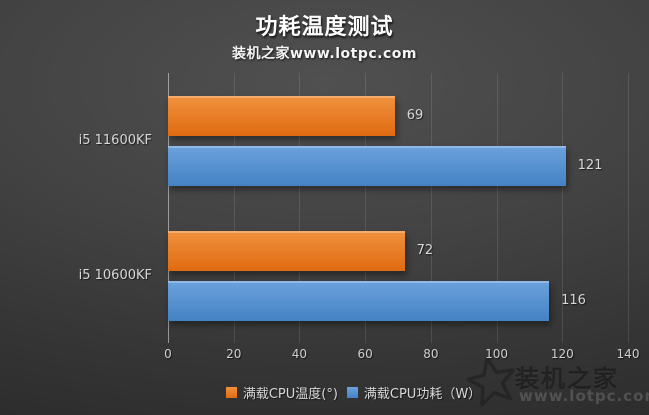 This screenshot has height=415, width=649. What do you see at coordinates (234, 354) in the screenshot?
I see `x-tick-label: 20` at bounding box center [234, 354].